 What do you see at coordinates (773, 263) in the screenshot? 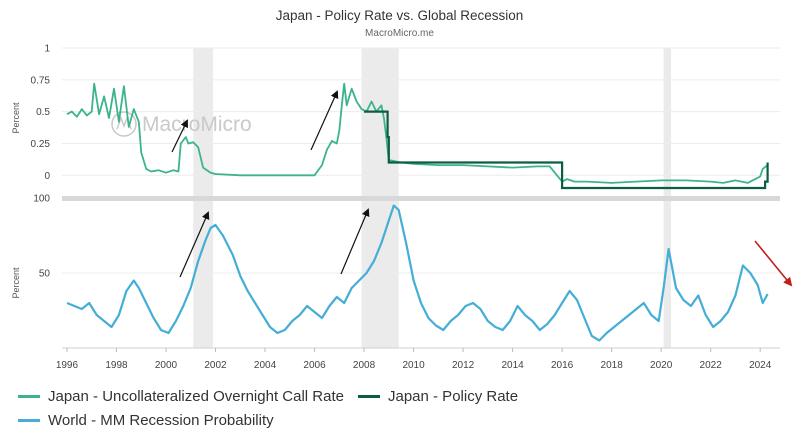
I see `arrow-2024-downturn` at bounding box center [773, 263].